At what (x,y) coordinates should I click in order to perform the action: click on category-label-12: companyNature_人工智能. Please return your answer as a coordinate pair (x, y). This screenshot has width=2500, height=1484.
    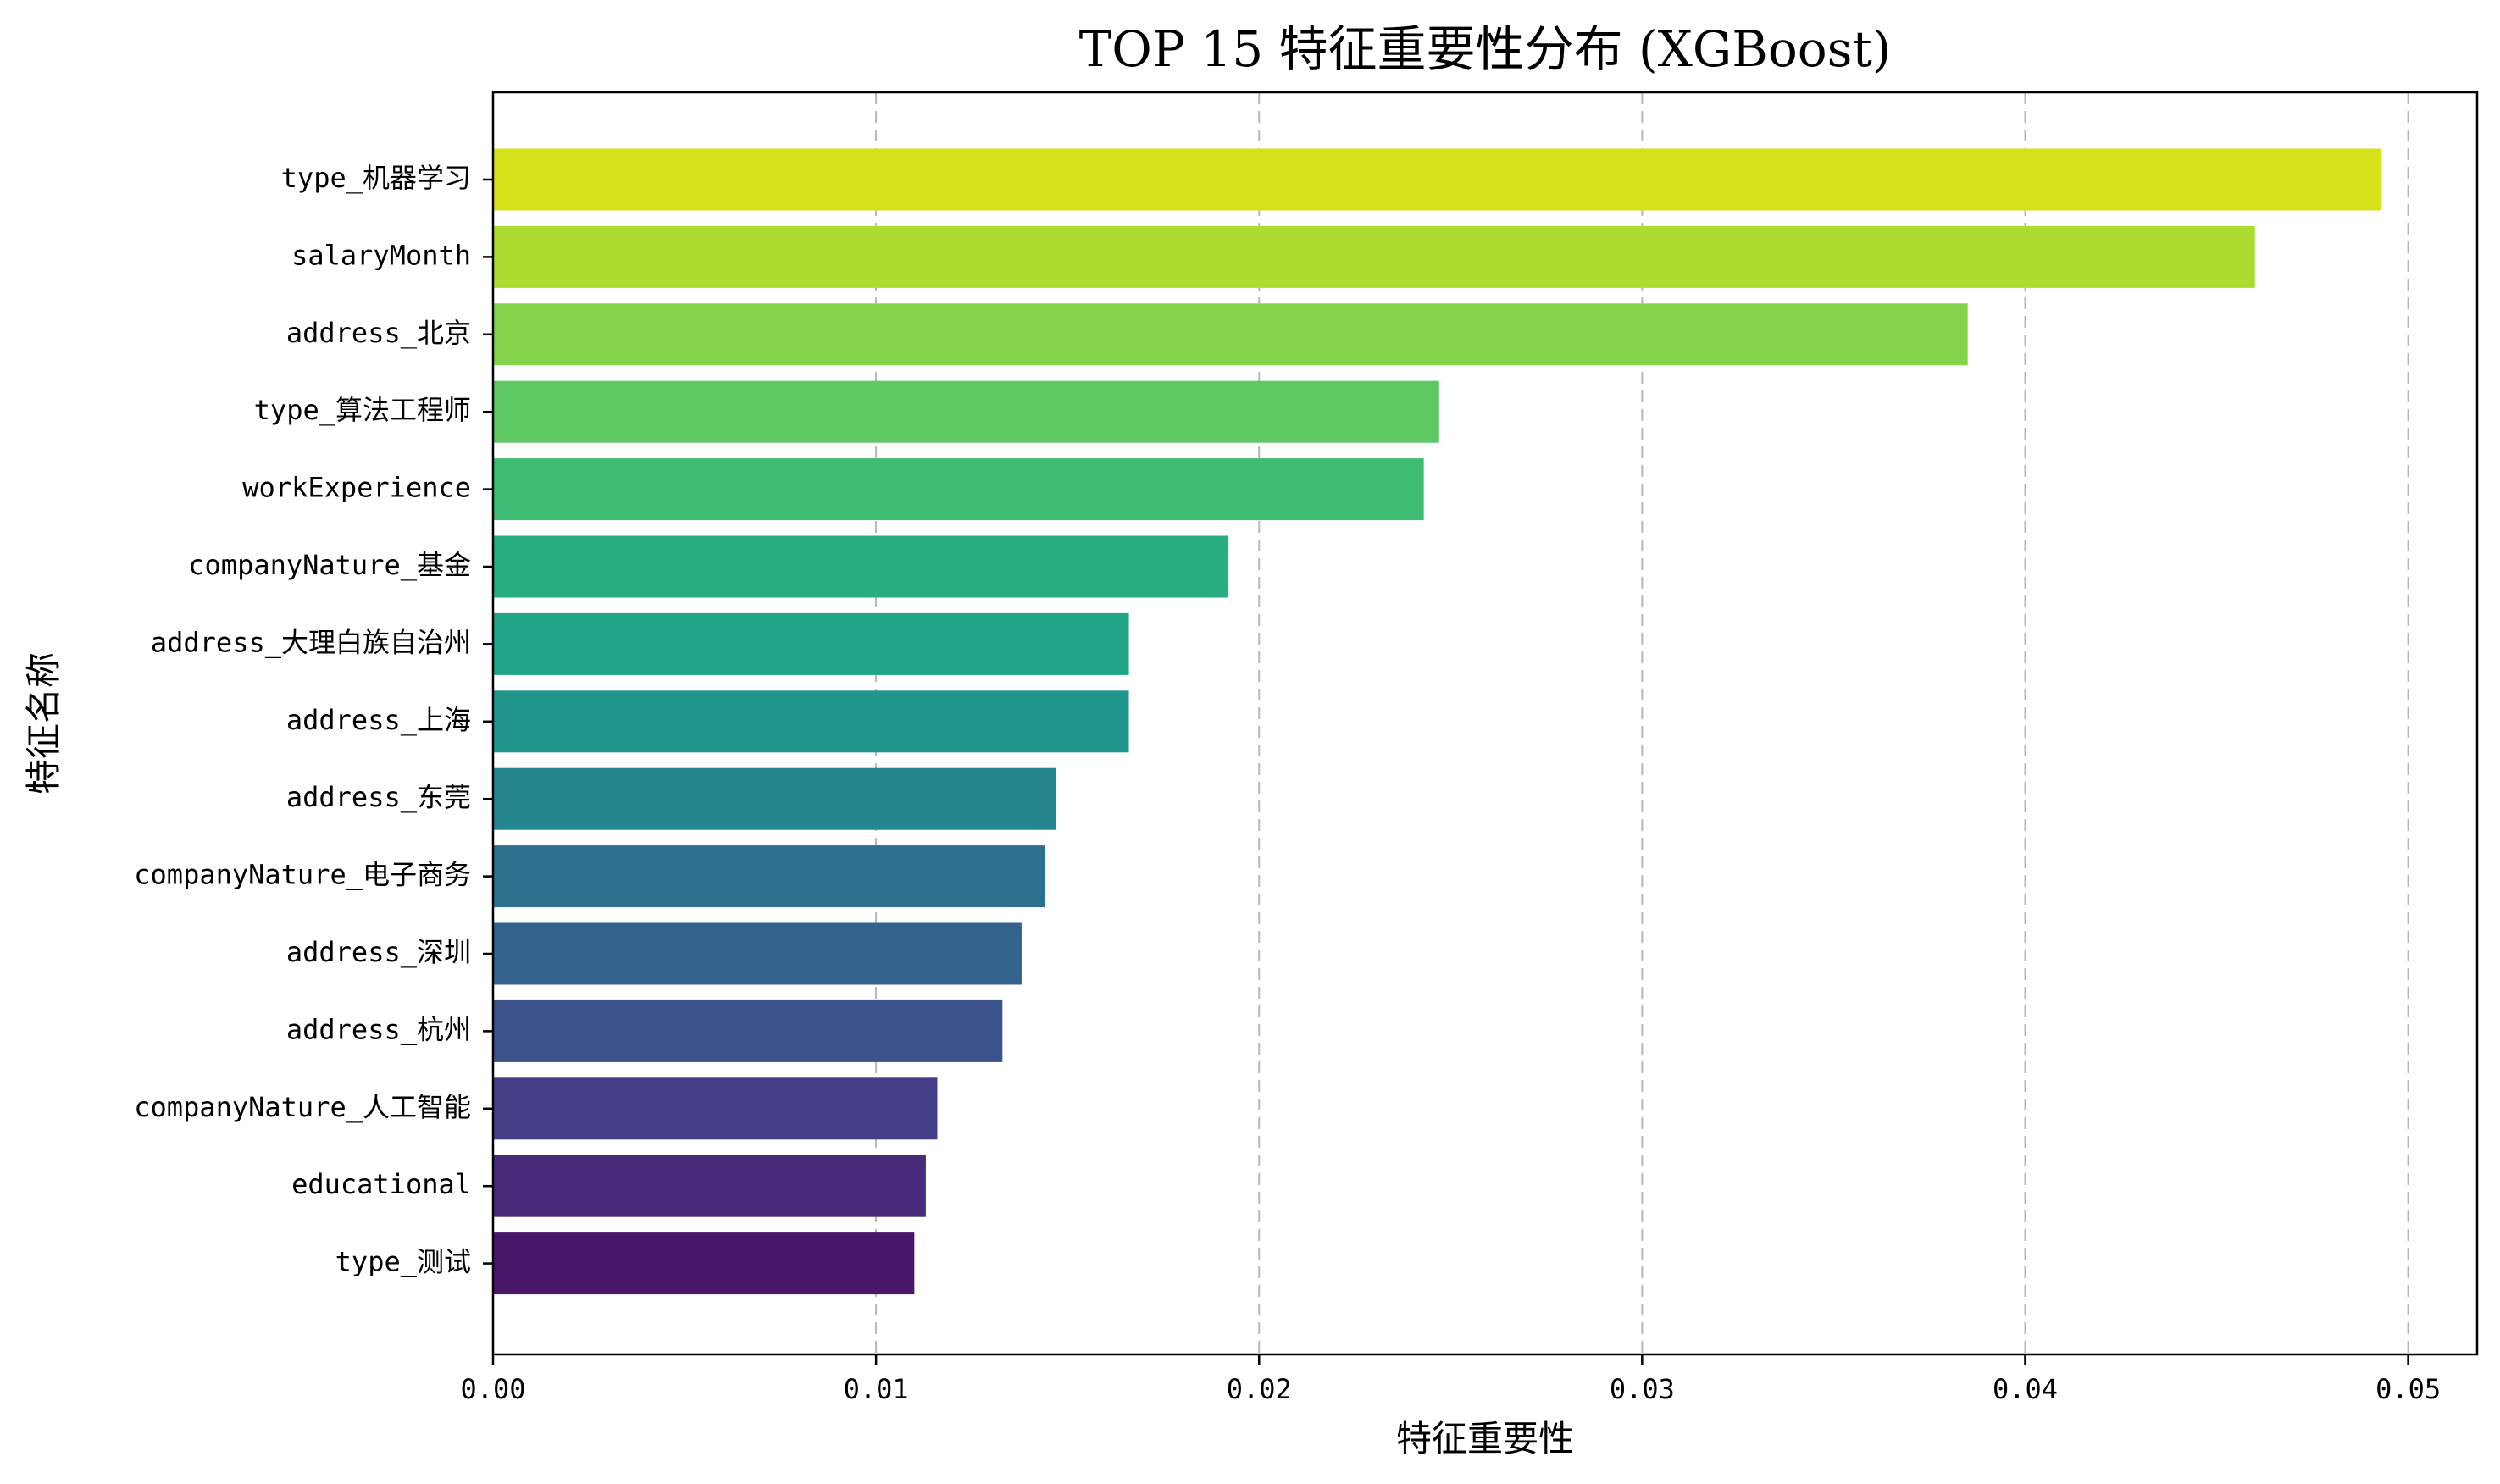
    Looking at the image, I should click on (302, 1107).